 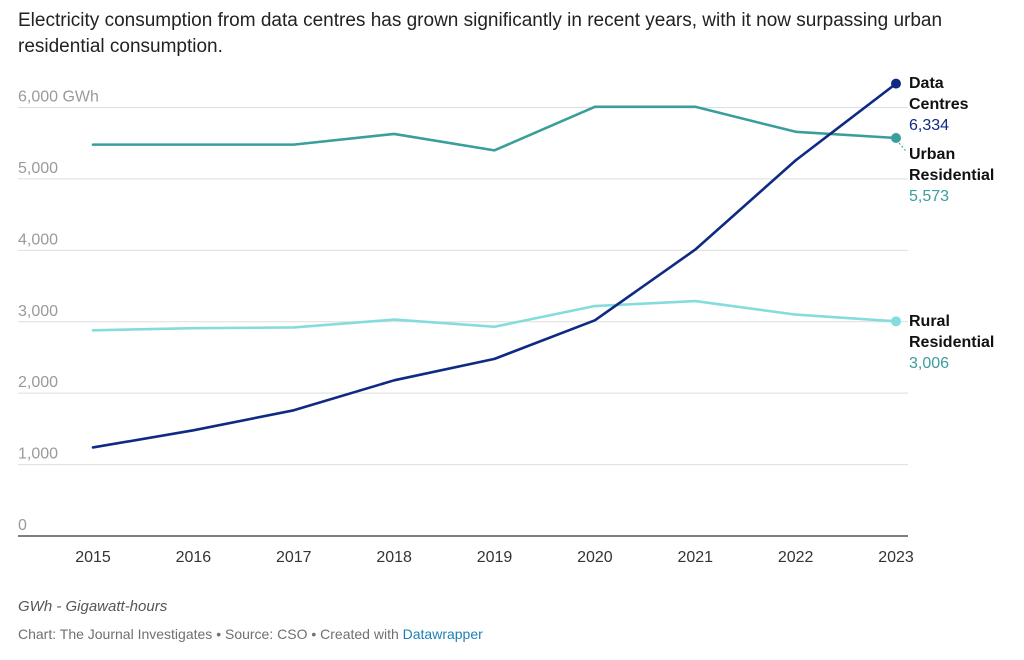 I want to click on y-tick-label: 4,000, so click(x=38, y=239).